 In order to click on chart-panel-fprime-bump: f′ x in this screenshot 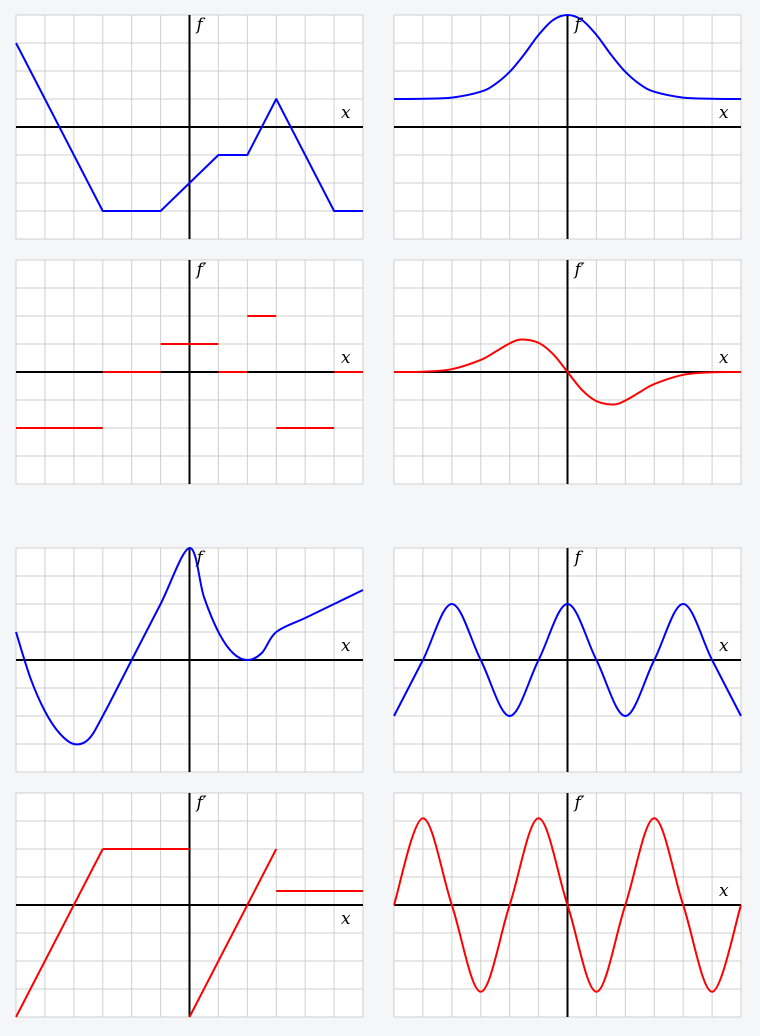, I will do `click(567, 372)`.